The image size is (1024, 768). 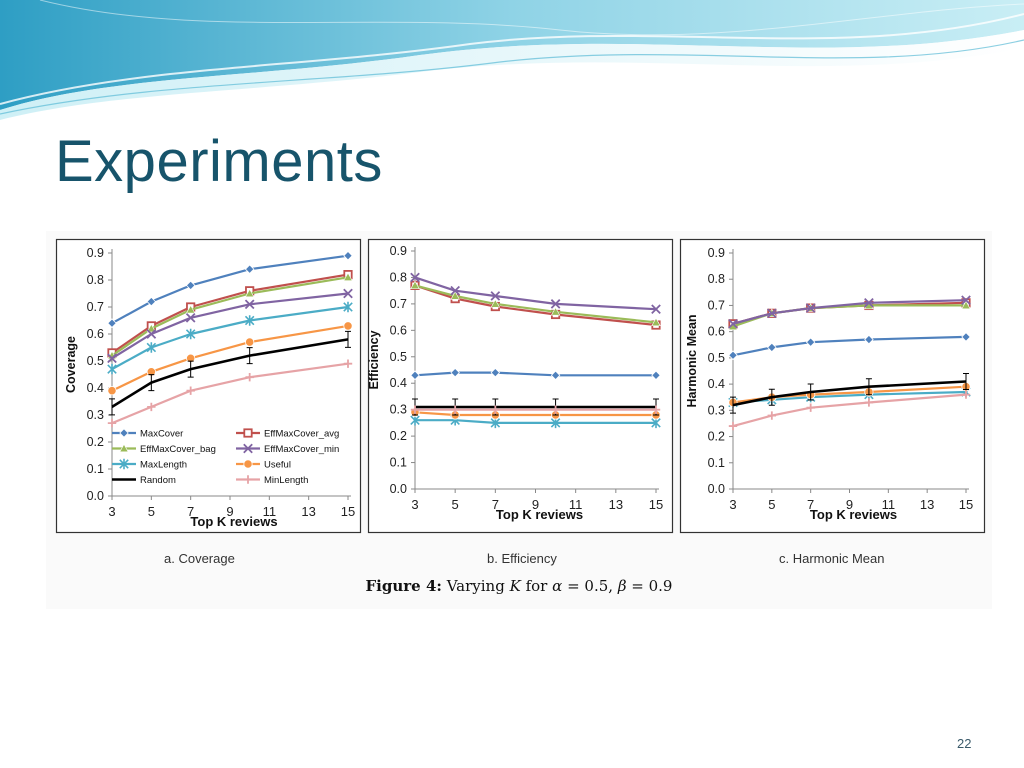 I want to click on caption-efficiency: b. Efficiency, so click(x=522, y=558).